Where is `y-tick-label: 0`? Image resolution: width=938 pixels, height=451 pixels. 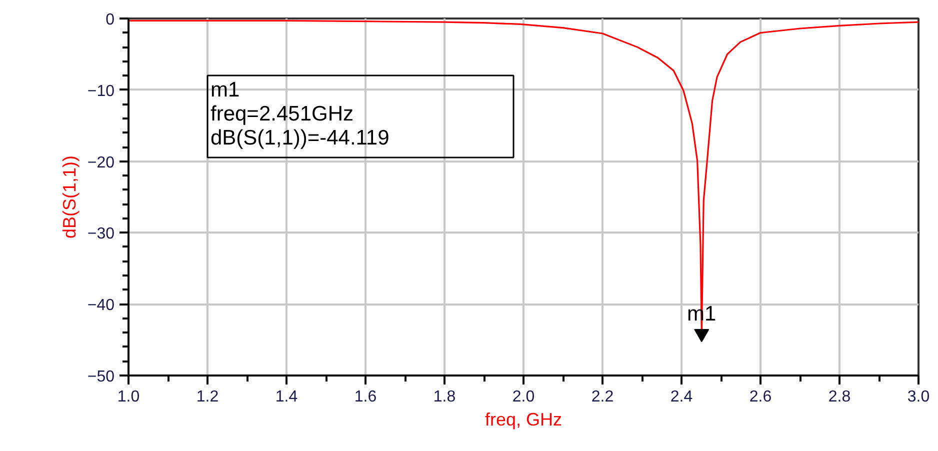
y-tick-label: 0 is located at coordinates (110, 20).